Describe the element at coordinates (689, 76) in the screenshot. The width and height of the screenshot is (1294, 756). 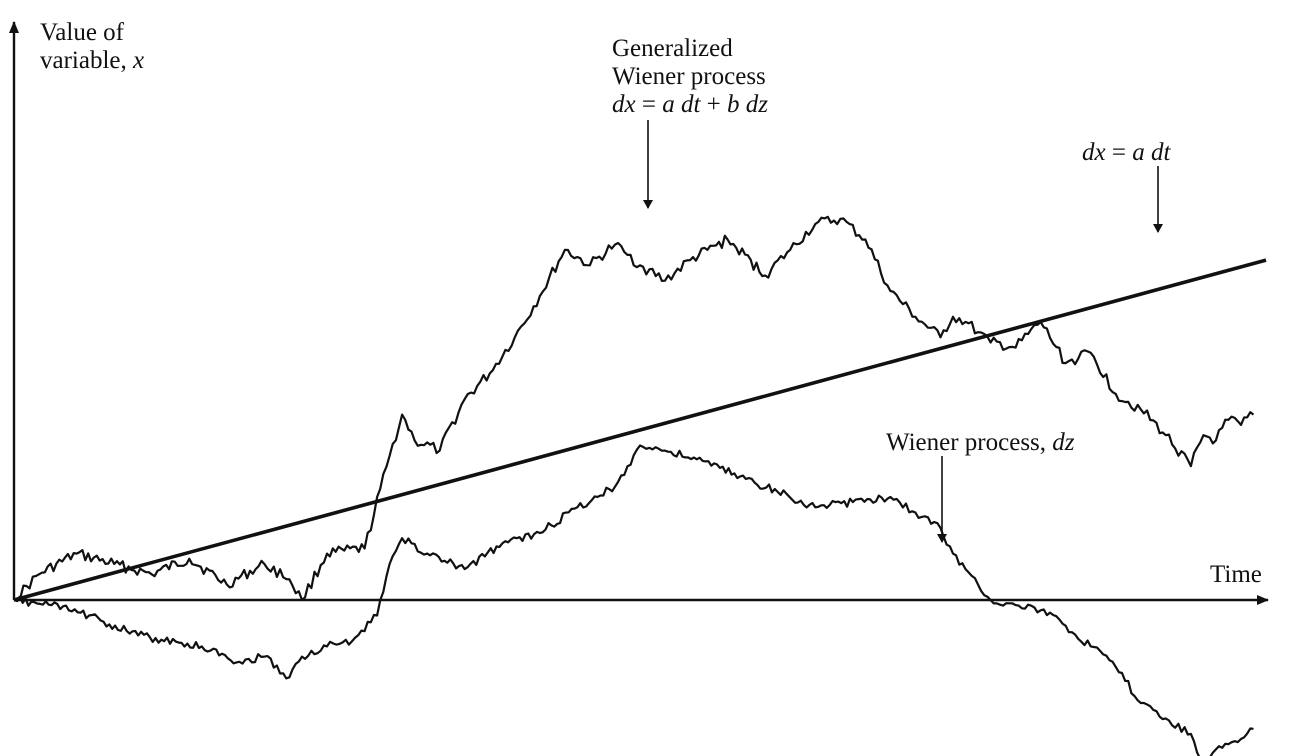
I see `generalized-label-line2: Wiener process` at that location.